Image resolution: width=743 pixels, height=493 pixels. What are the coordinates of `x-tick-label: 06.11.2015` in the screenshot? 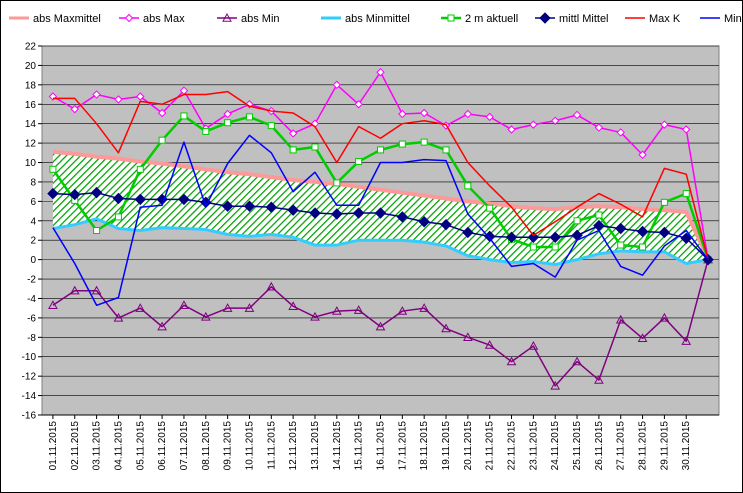 It's located at (162, 446).